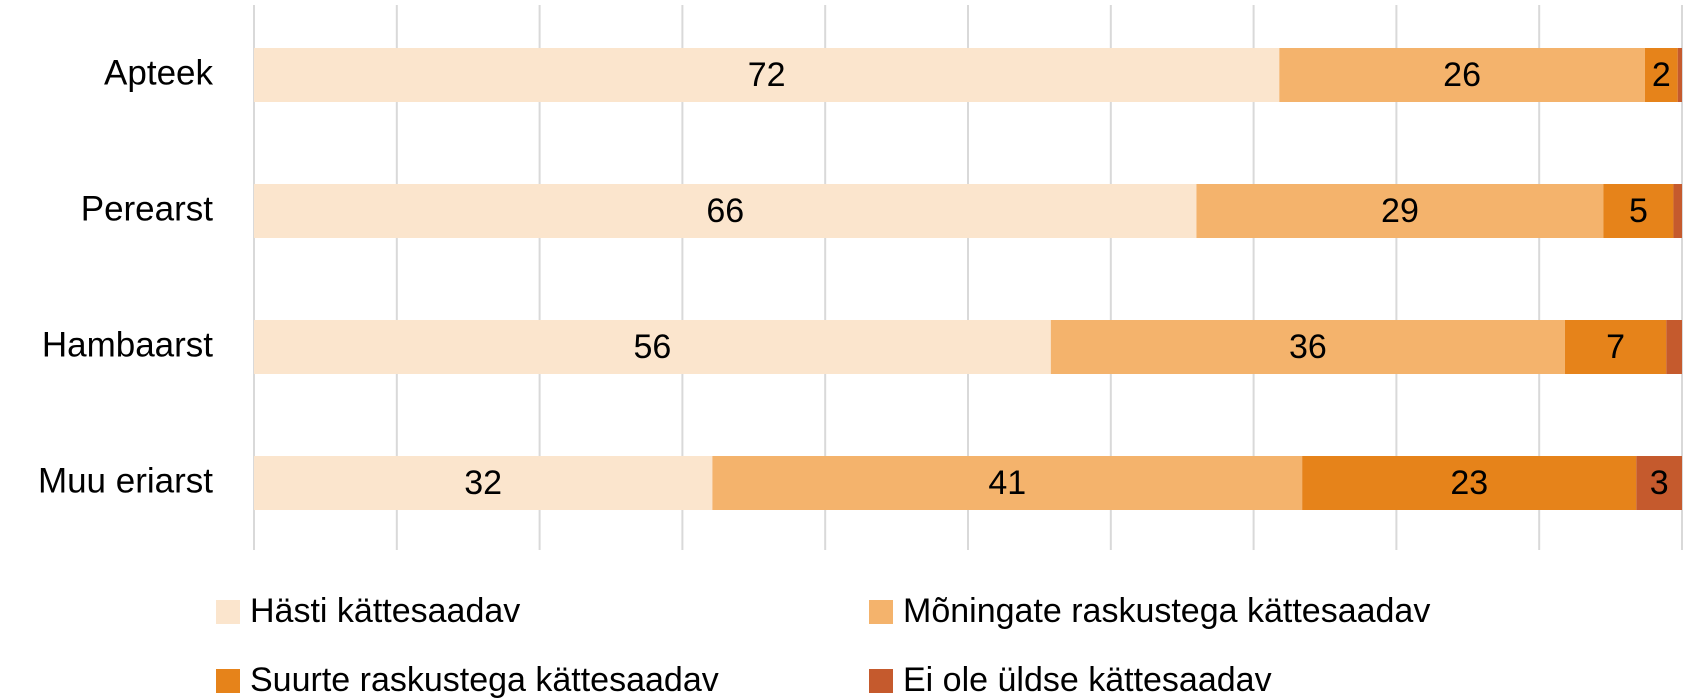 This screenshot has height=700, width=1690. I want to click on data-label: 7, so click(1615, 347).